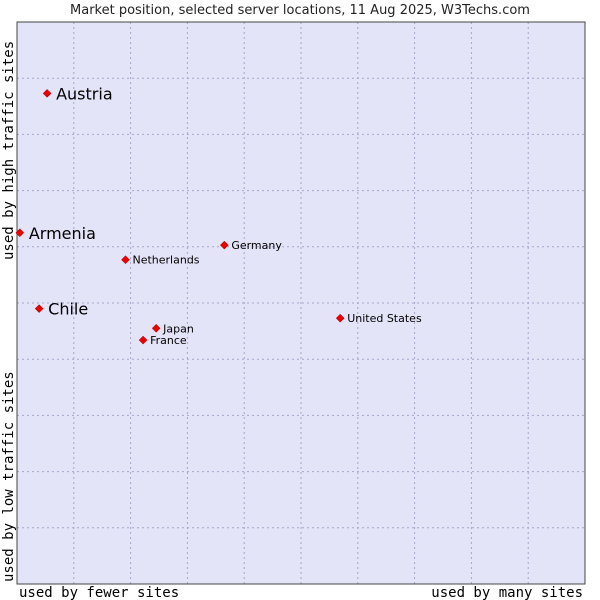  What do you see at coordinates (99, 592) in the screenshot?
I see `x-axis-label-left: used by fewer sites` at bounding box center [99, 592].